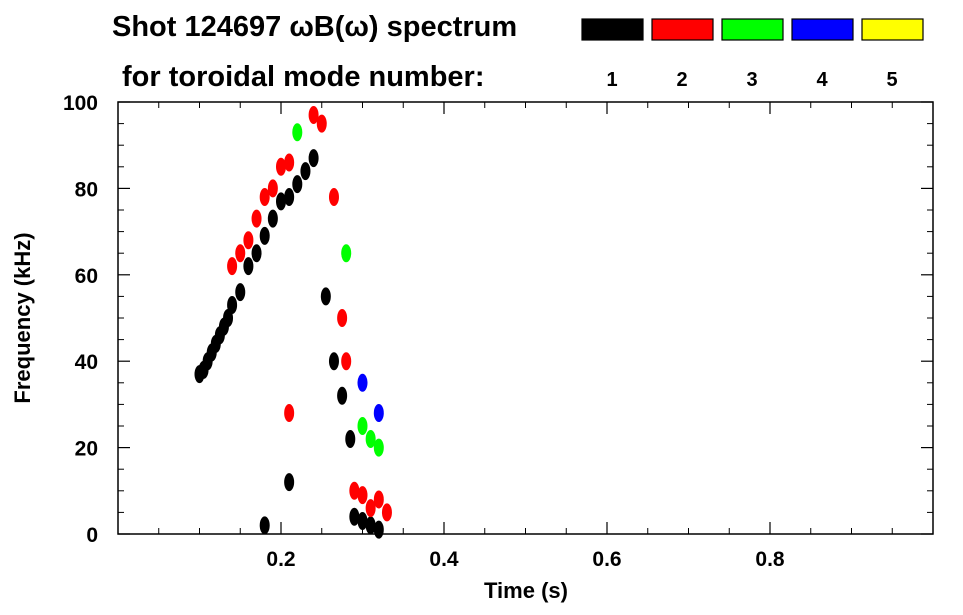  I want to click on x-tick-label: 0.2, so click(280, 559).